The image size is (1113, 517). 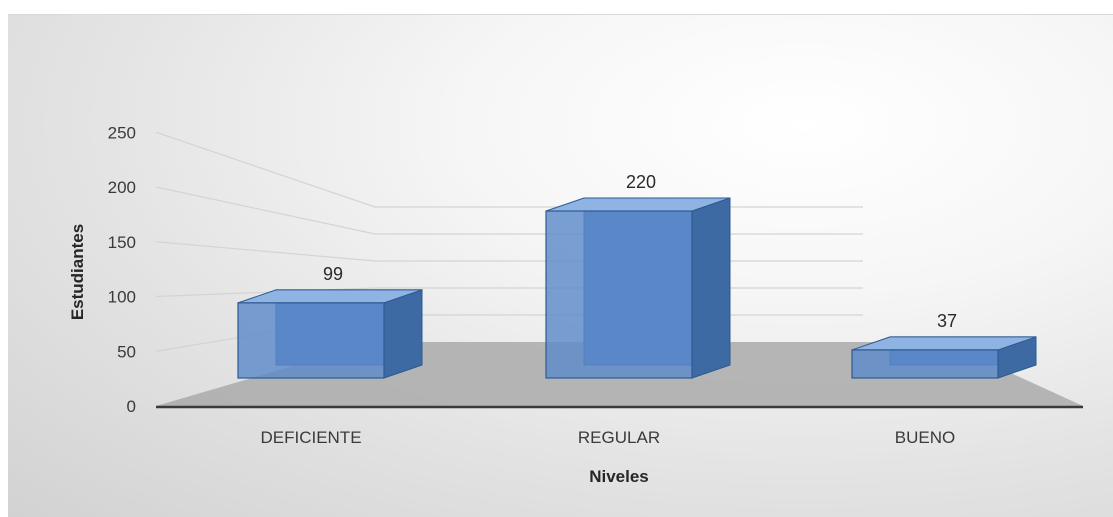 I want to click on bar-deficiente, so click(x=330, y=334).